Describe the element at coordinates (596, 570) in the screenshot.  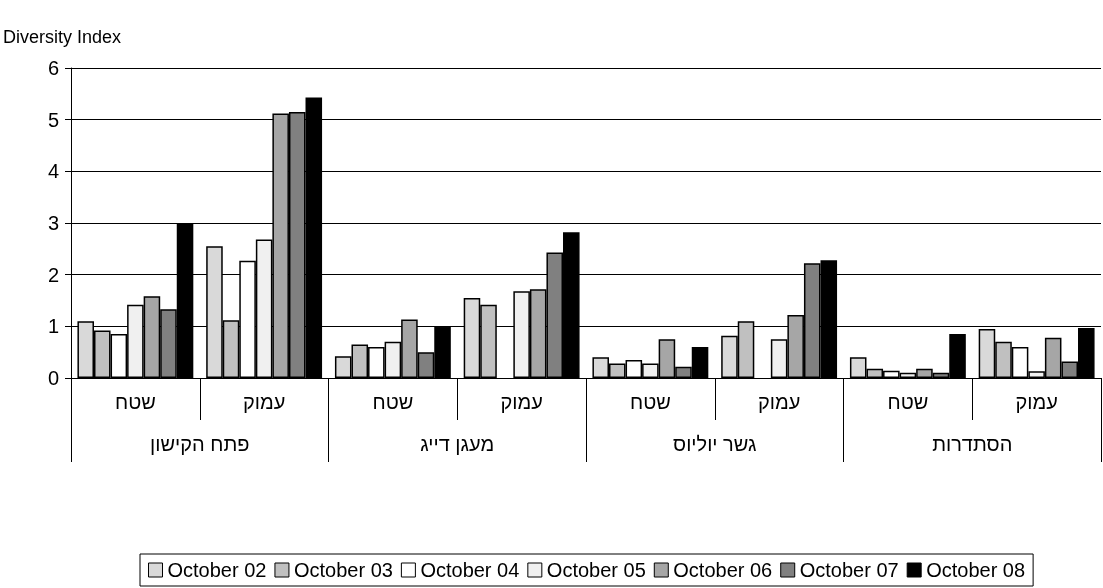
I see `legend-label: October 05` at that location.